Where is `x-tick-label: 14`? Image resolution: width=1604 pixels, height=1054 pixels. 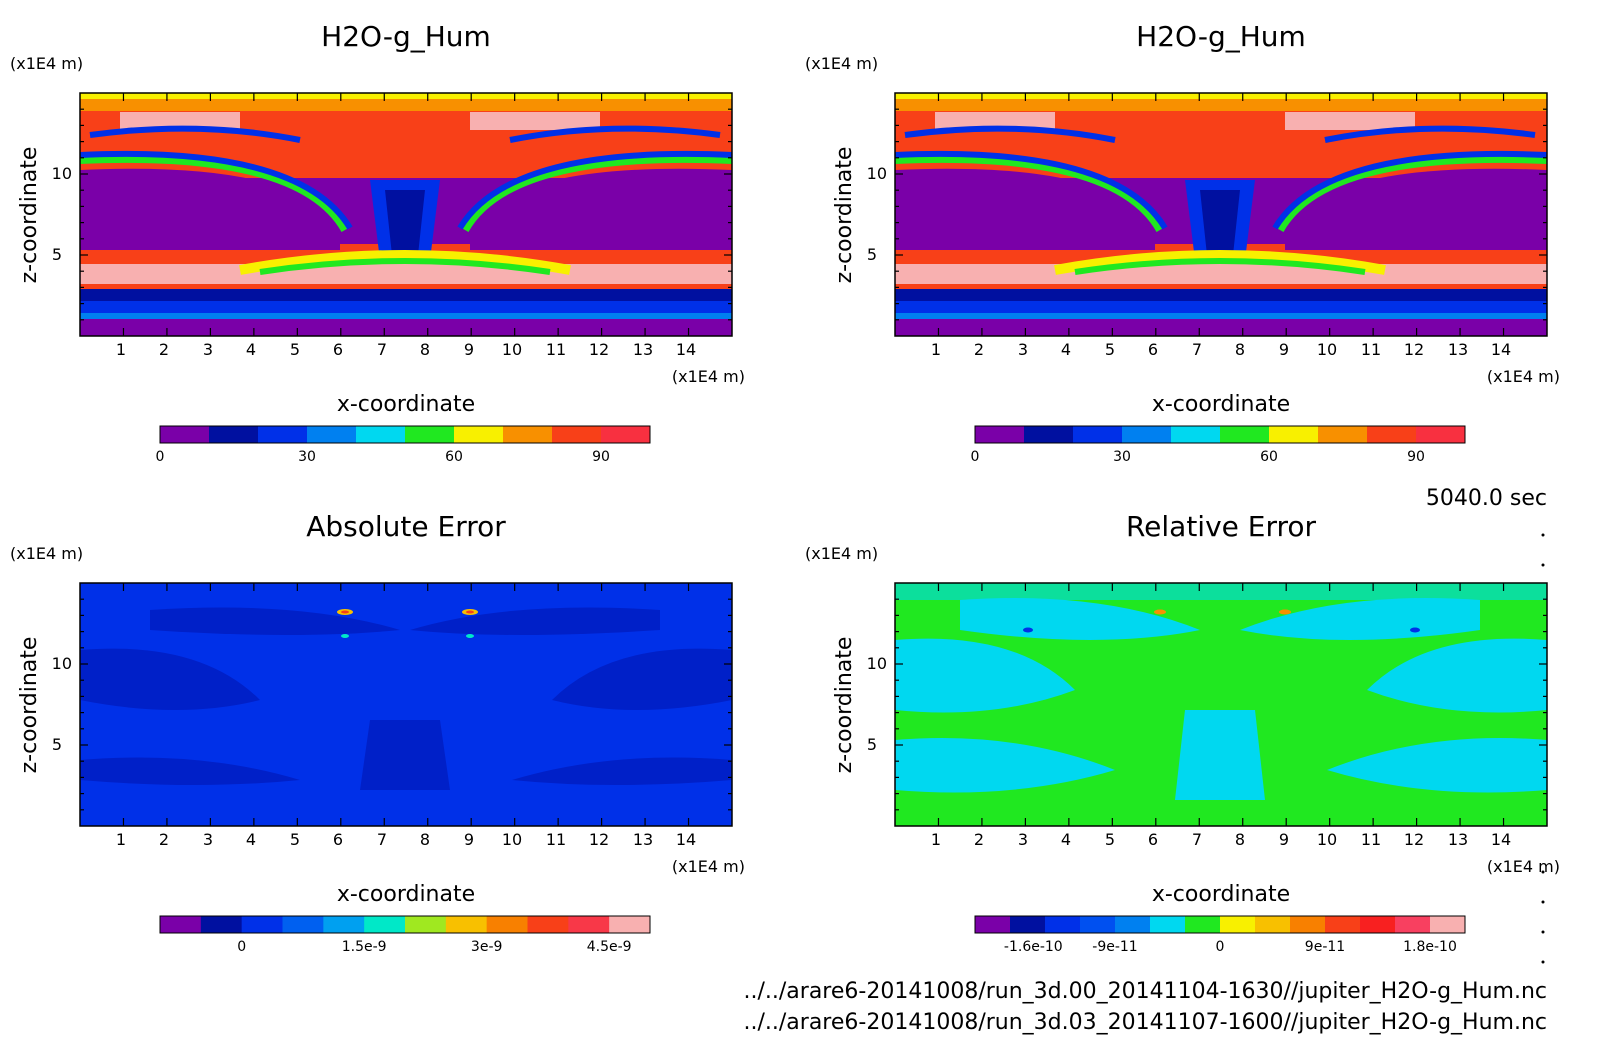
x-tick-label: 14 is located at coordinates (1501, 349).